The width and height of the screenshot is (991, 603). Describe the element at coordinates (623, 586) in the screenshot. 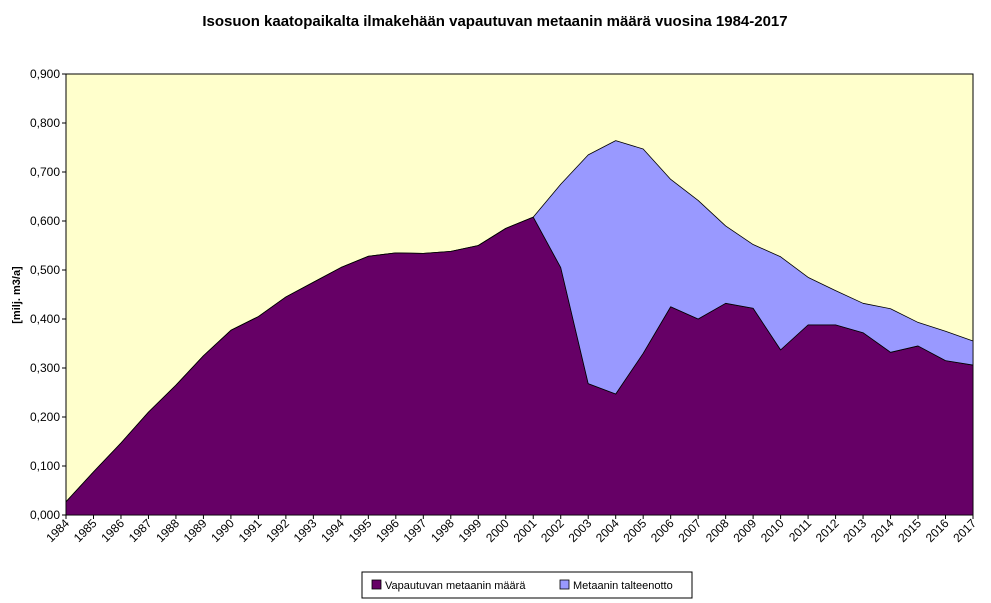

I see `legend-label-2: Metaanin talteenotto` at that location.